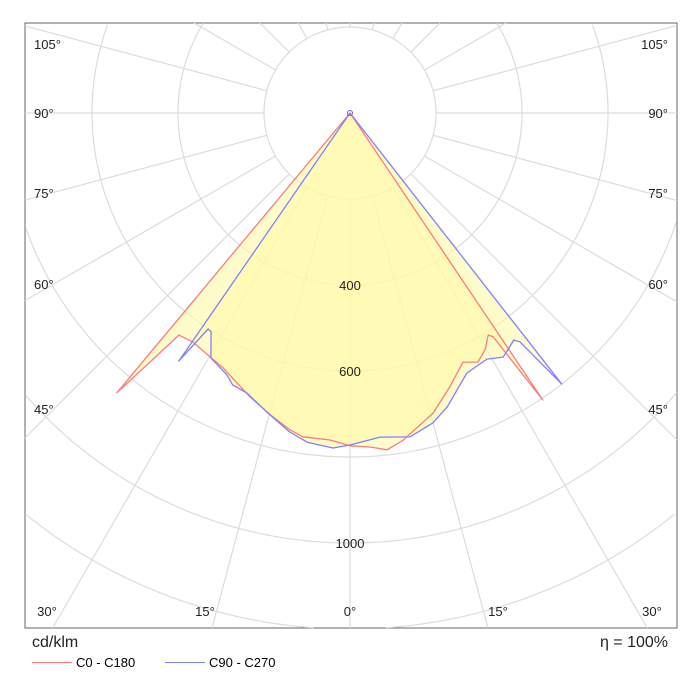 The height and width of the screenshot is (700, 700). What do you see at coordinates (44, 284) in the screenshot?
I see `angle-label-left: 60°` at bounding box center [44, 284].